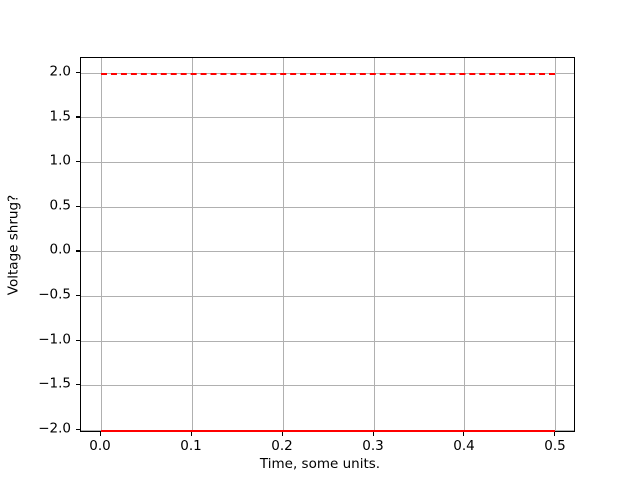 The image size is (640, 480). I want to click on gridline-y-neg0.5, so click(327, 297).